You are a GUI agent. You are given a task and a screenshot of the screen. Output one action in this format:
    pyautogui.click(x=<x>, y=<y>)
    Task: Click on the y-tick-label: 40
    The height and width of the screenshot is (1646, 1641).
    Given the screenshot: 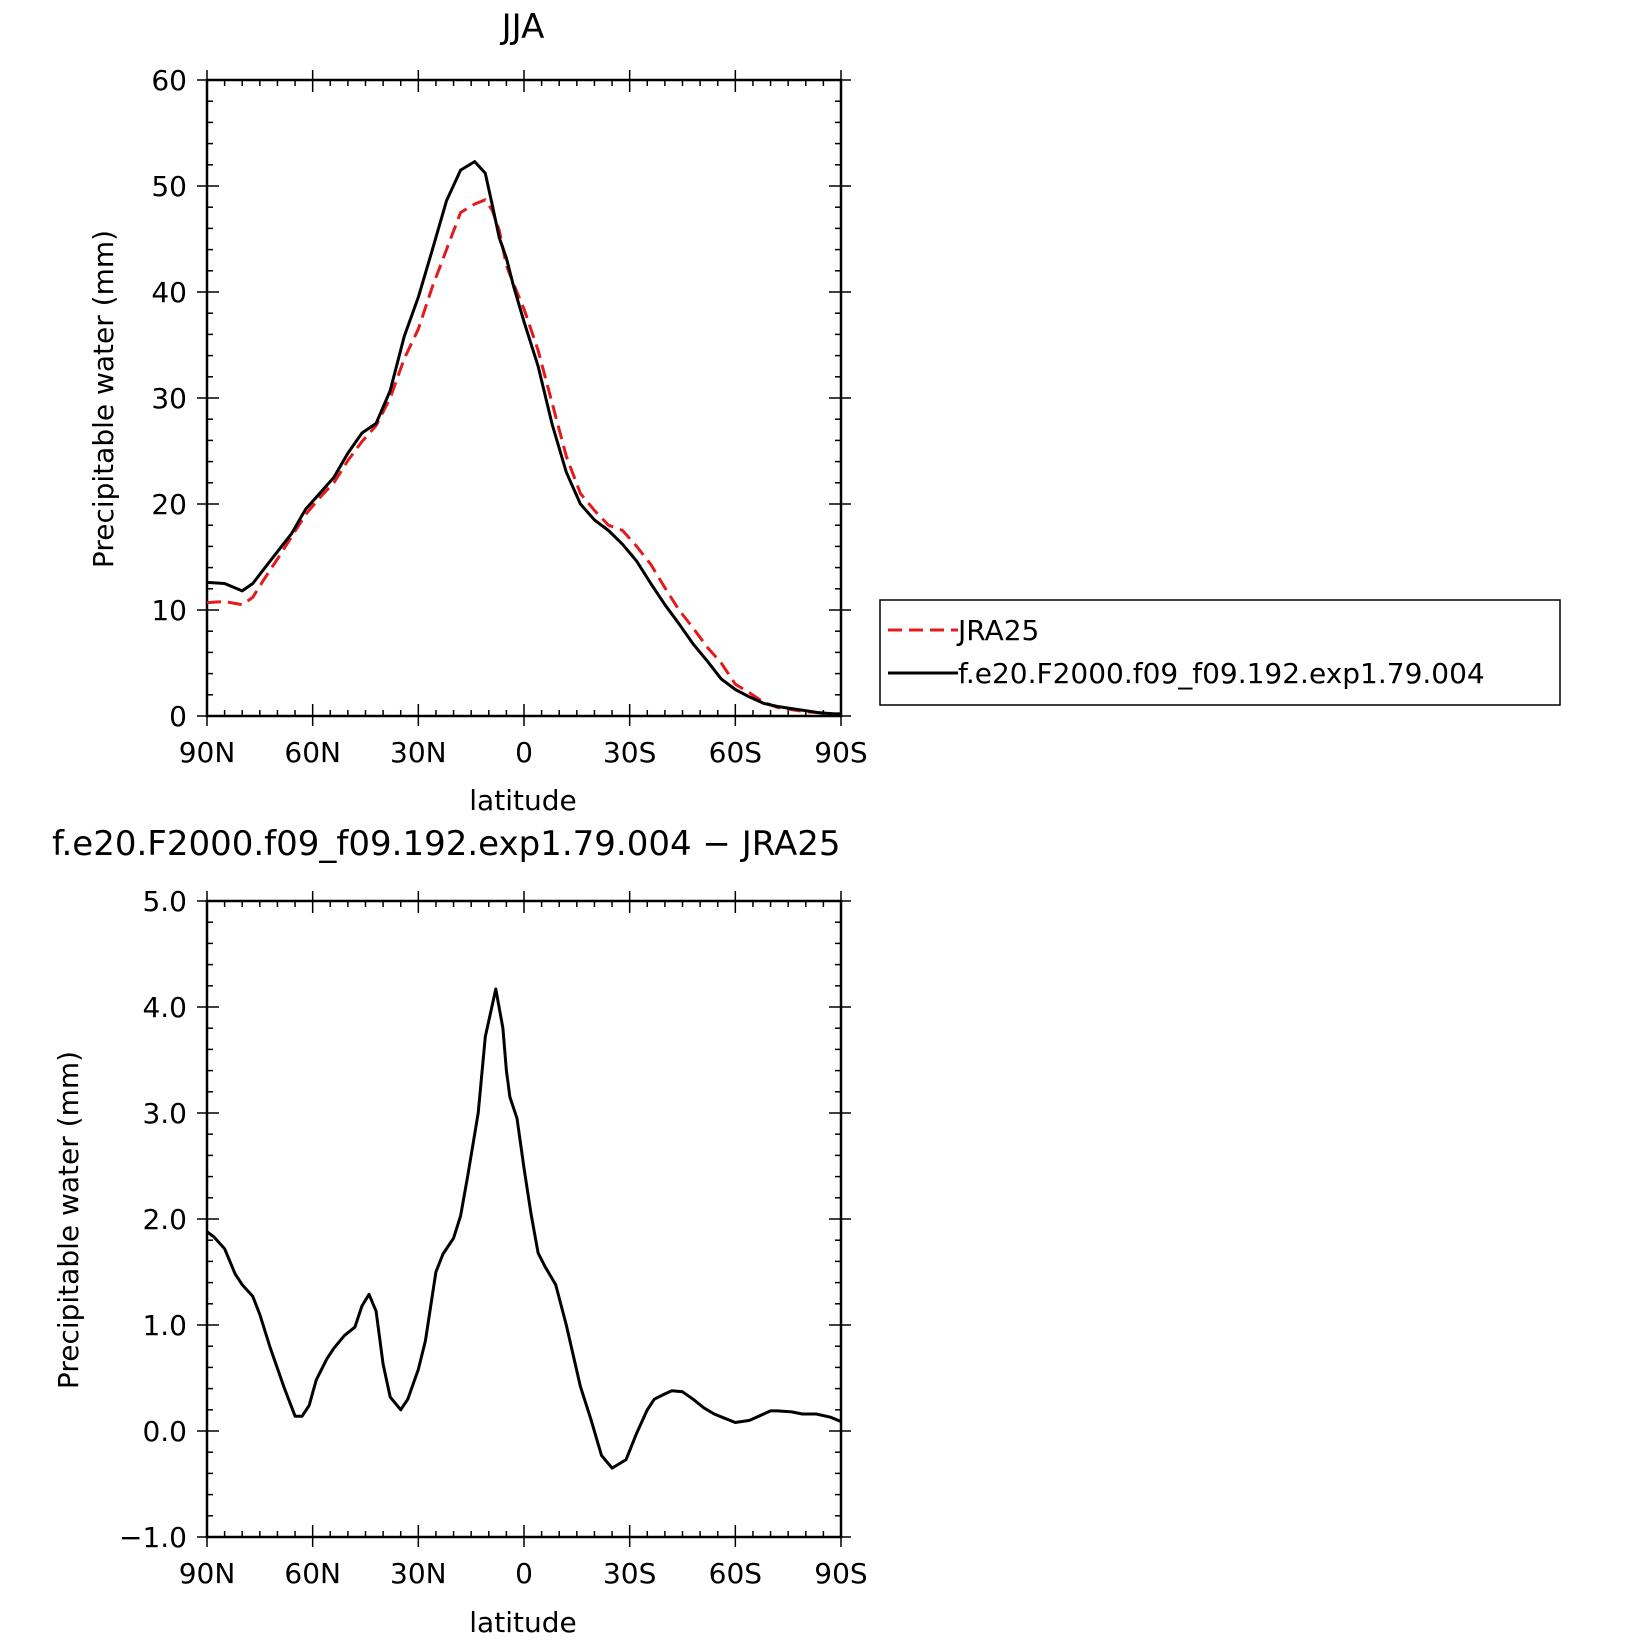 What is the action you would take?
    pyautogui.click(x=169, y=292)
    